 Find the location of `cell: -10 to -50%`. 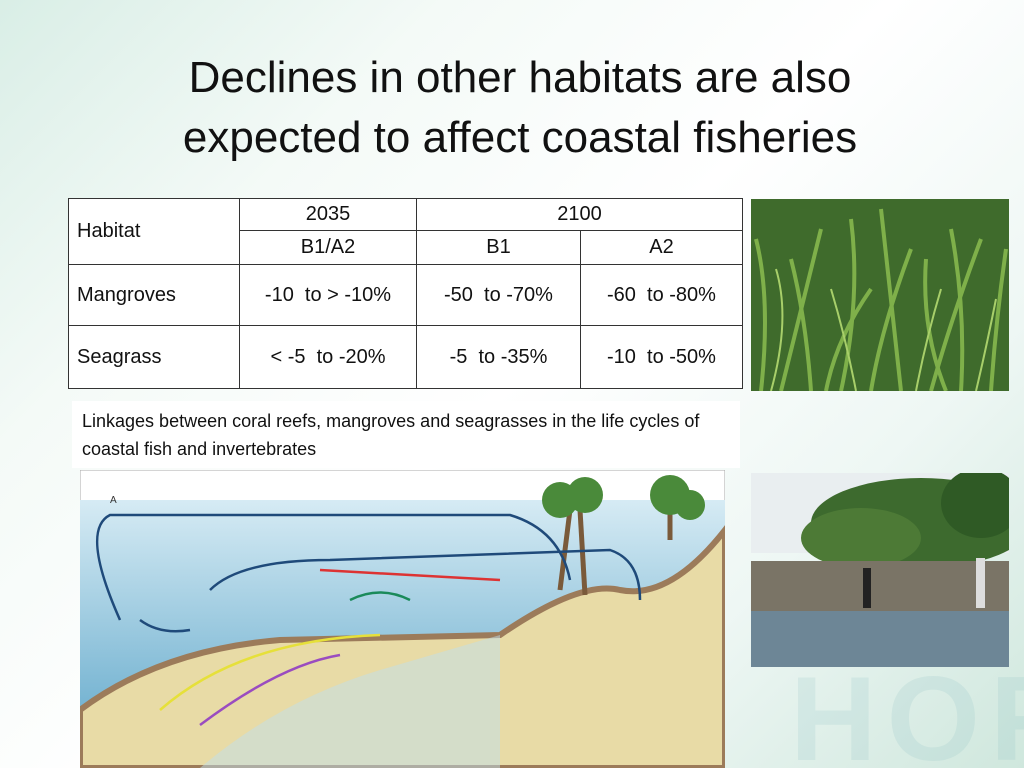

cell: -10 to -50% is located at coordinates (661, 357).